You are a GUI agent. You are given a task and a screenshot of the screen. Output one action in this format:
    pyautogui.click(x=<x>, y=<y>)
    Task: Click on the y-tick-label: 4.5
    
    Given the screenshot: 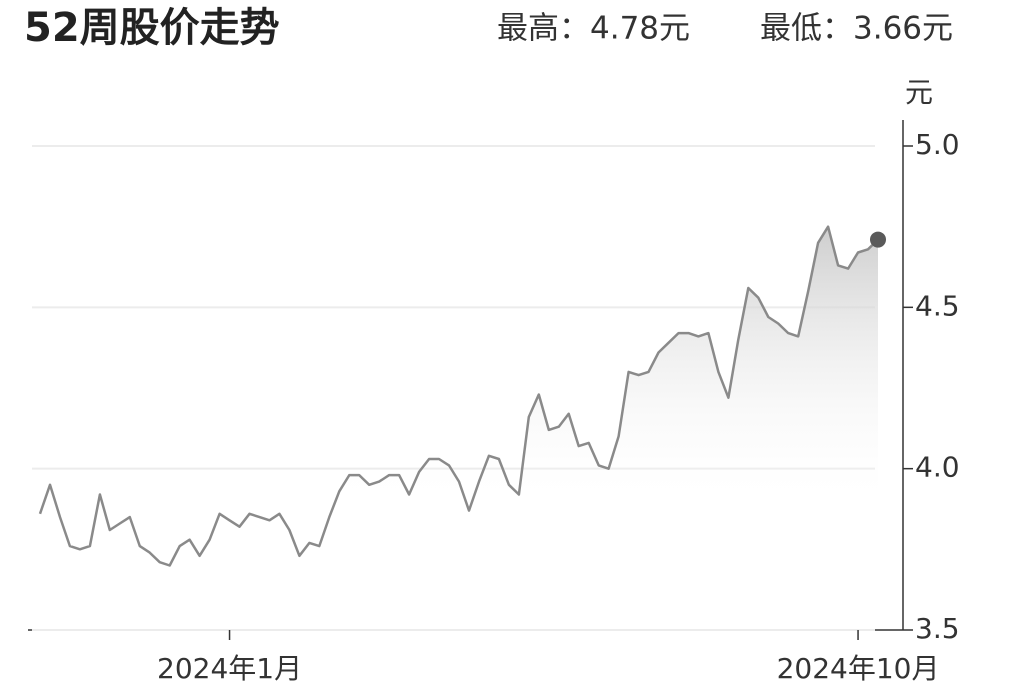 What is the action you would take?
    pyautogui.click(x=937, y=305)
    